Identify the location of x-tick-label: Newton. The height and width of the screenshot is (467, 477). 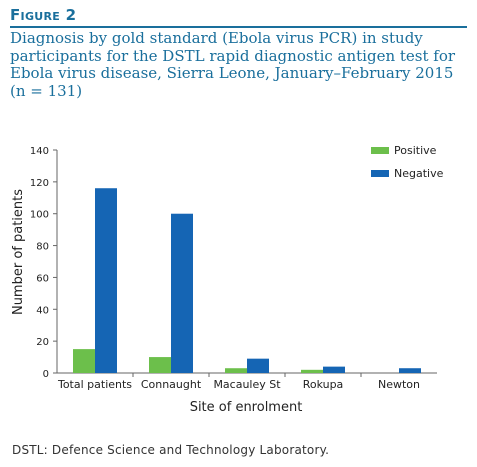
(399, 384).